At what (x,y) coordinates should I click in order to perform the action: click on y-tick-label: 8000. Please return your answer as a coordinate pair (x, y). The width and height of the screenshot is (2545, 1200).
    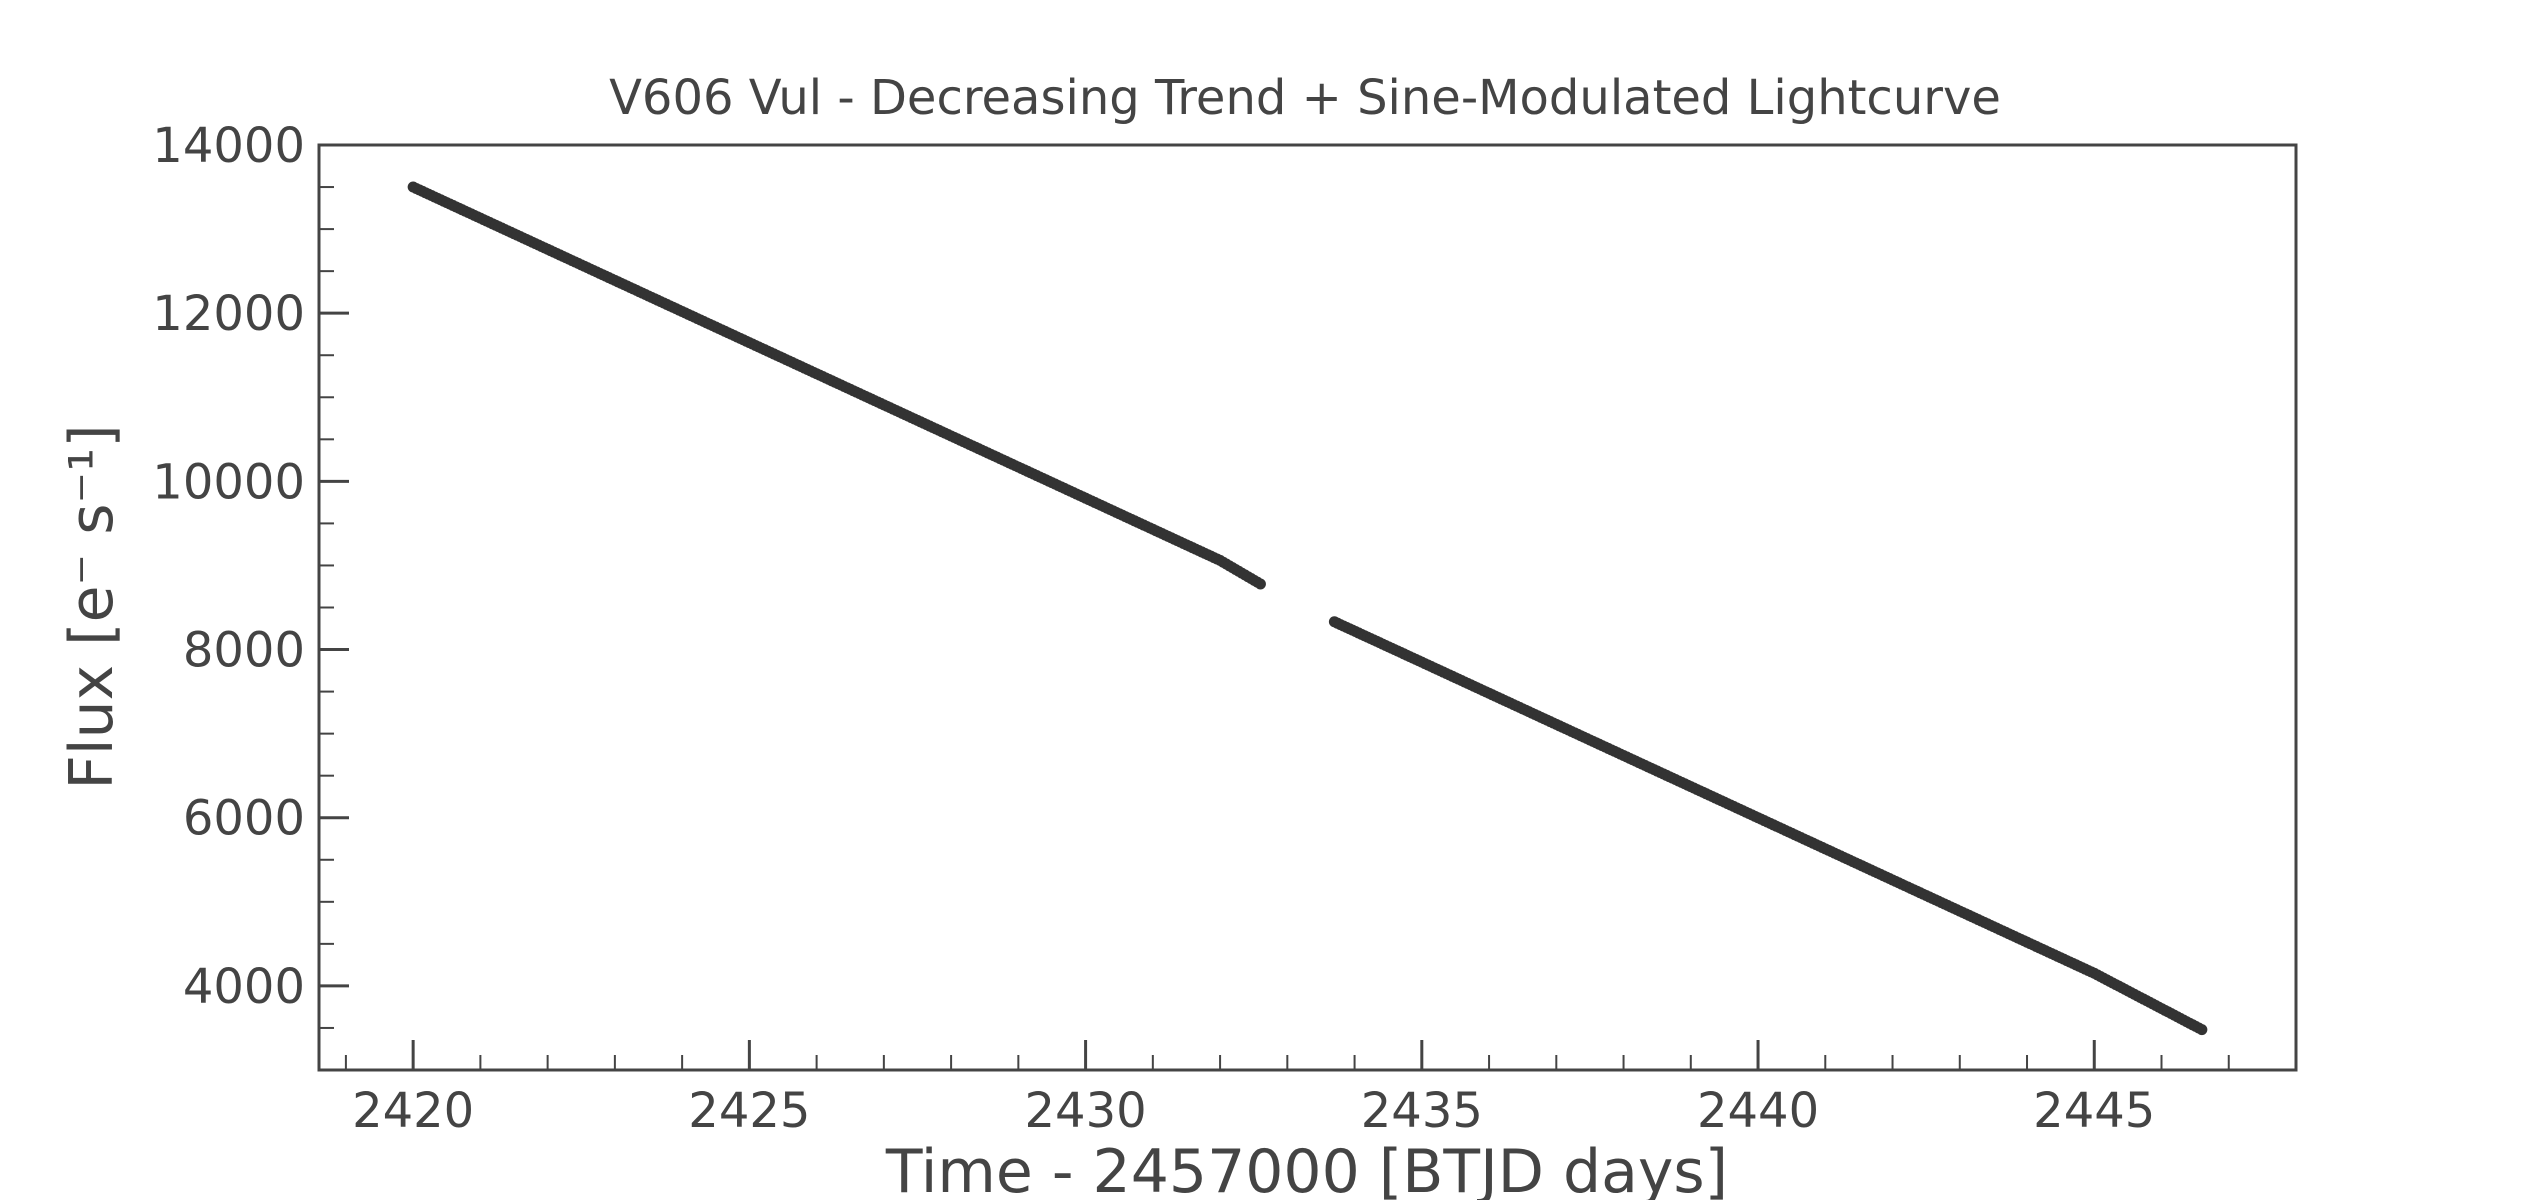
    Looking at the image, I should click on (244, 651).